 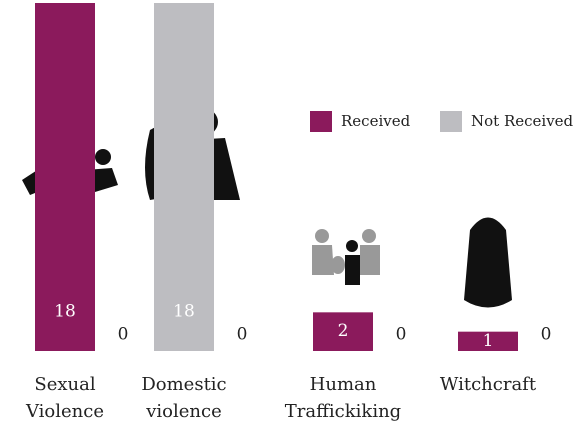 What do you see at coordinates (343, 398) in the screenshot?
I see `category-label: Human Traffickiking` at bounding box center [343, 398].